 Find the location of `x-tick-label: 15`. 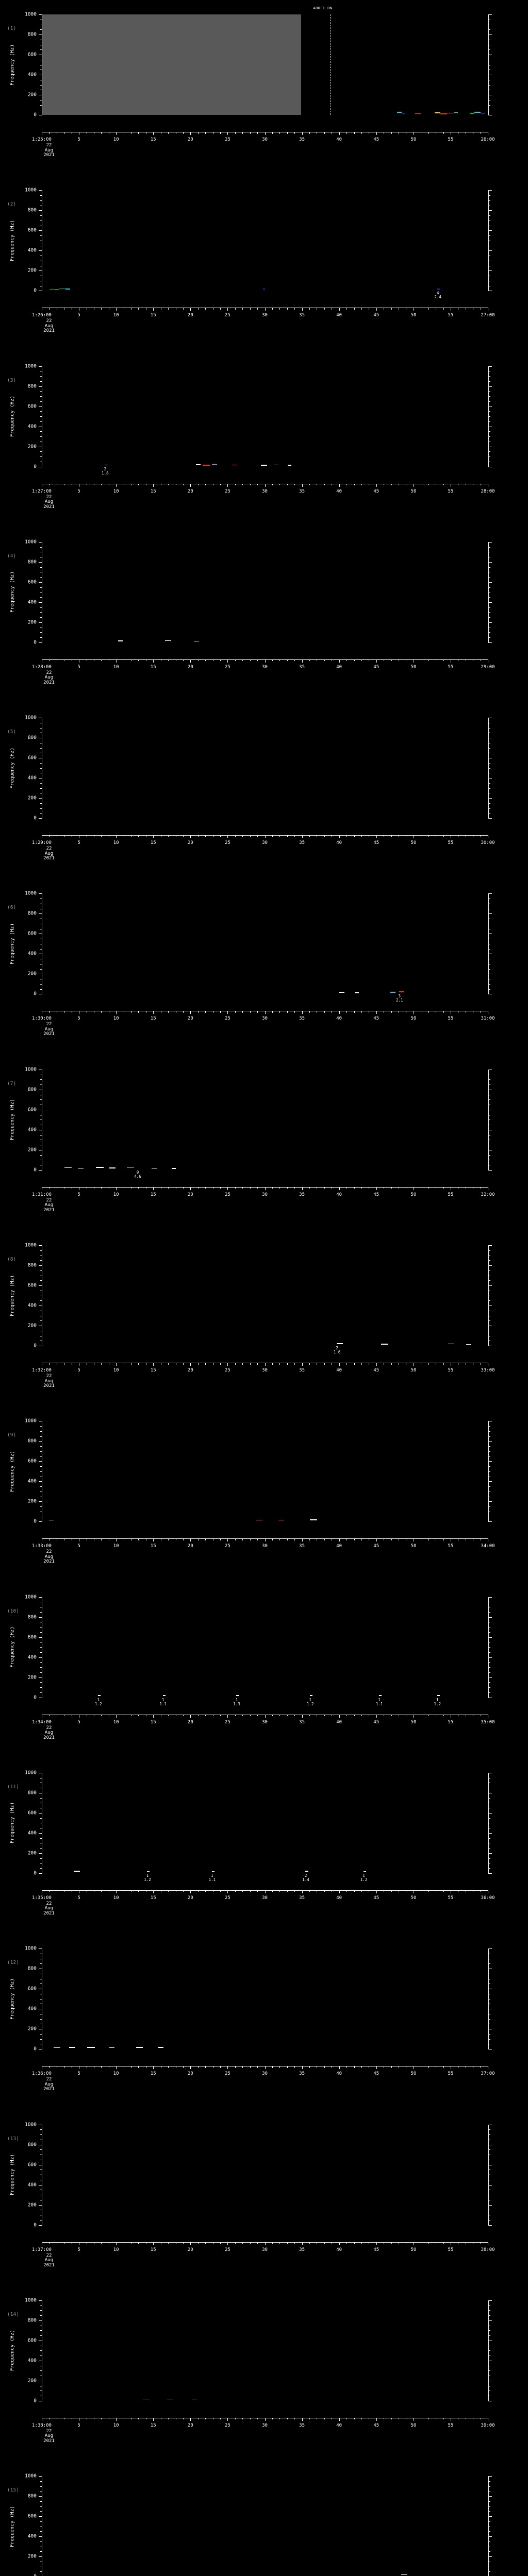

x-tick-label: 15 is located at coordinates (153, 315).